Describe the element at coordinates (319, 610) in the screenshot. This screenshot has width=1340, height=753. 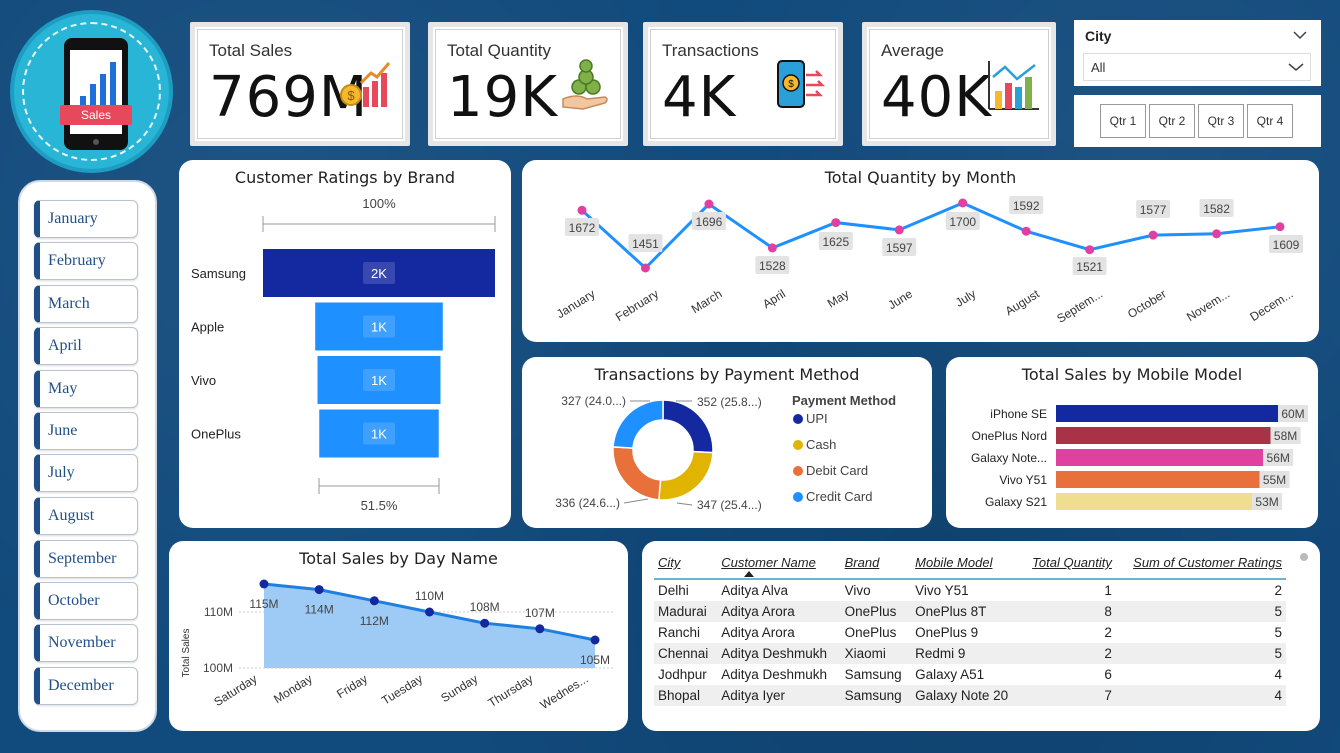
I see `point-label: 114M` at that location.